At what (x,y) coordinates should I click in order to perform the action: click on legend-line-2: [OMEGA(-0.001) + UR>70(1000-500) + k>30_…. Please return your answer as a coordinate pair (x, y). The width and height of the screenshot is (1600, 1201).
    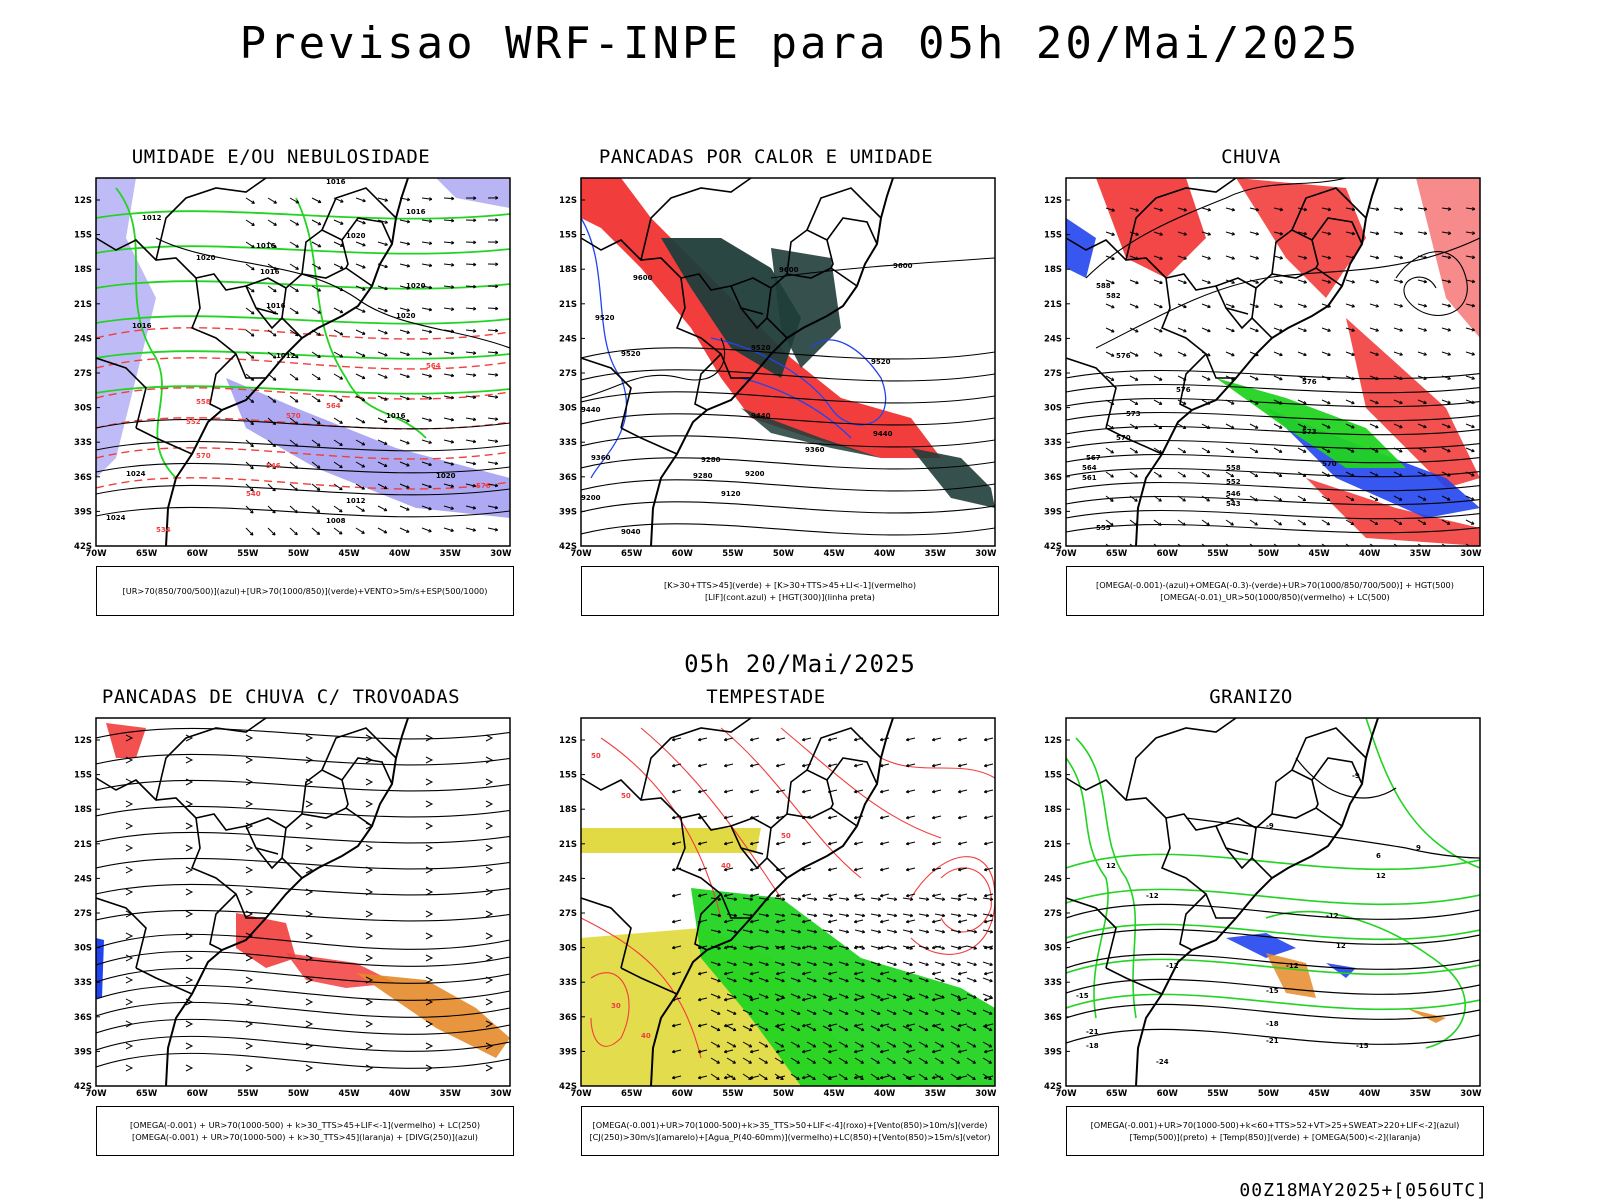
    Looking at the image, I should click on (305, 1137).